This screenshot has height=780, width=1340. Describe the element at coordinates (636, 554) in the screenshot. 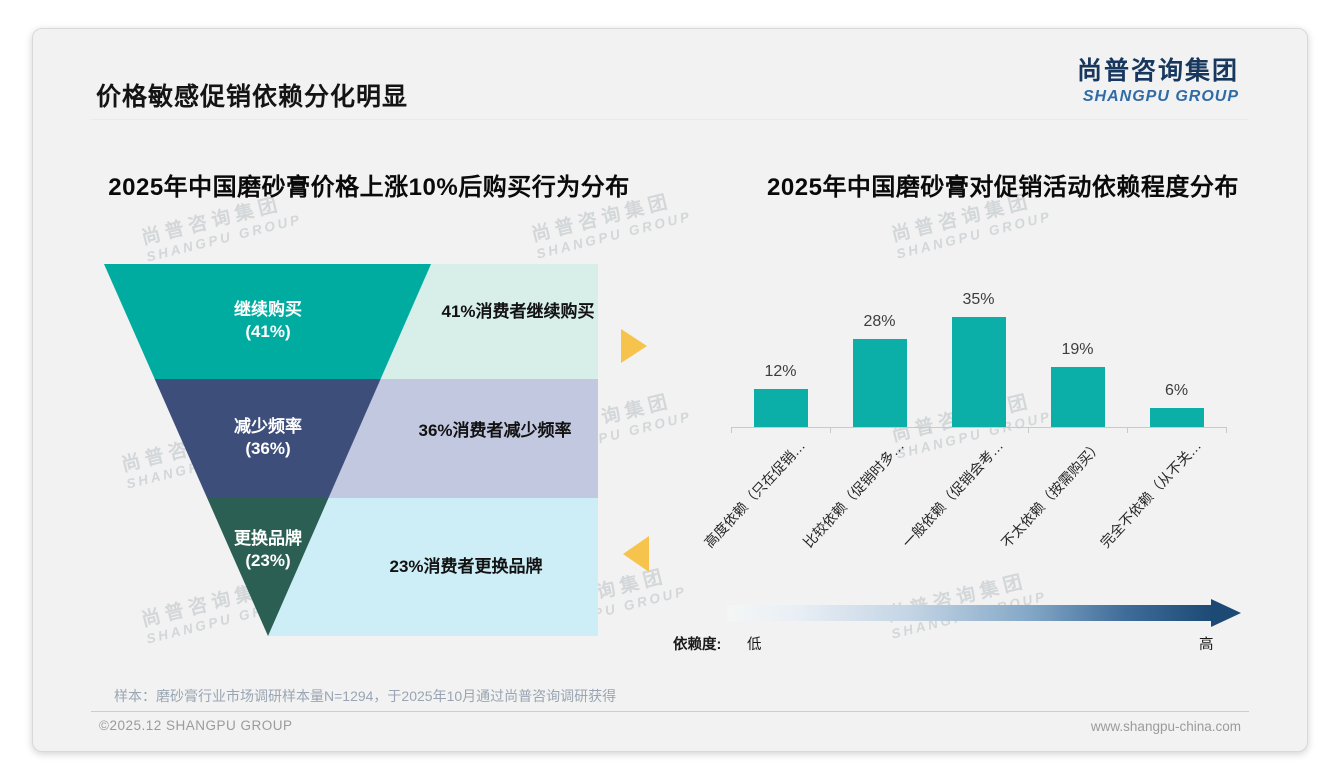

I see `arrow-left-icon` at that location.